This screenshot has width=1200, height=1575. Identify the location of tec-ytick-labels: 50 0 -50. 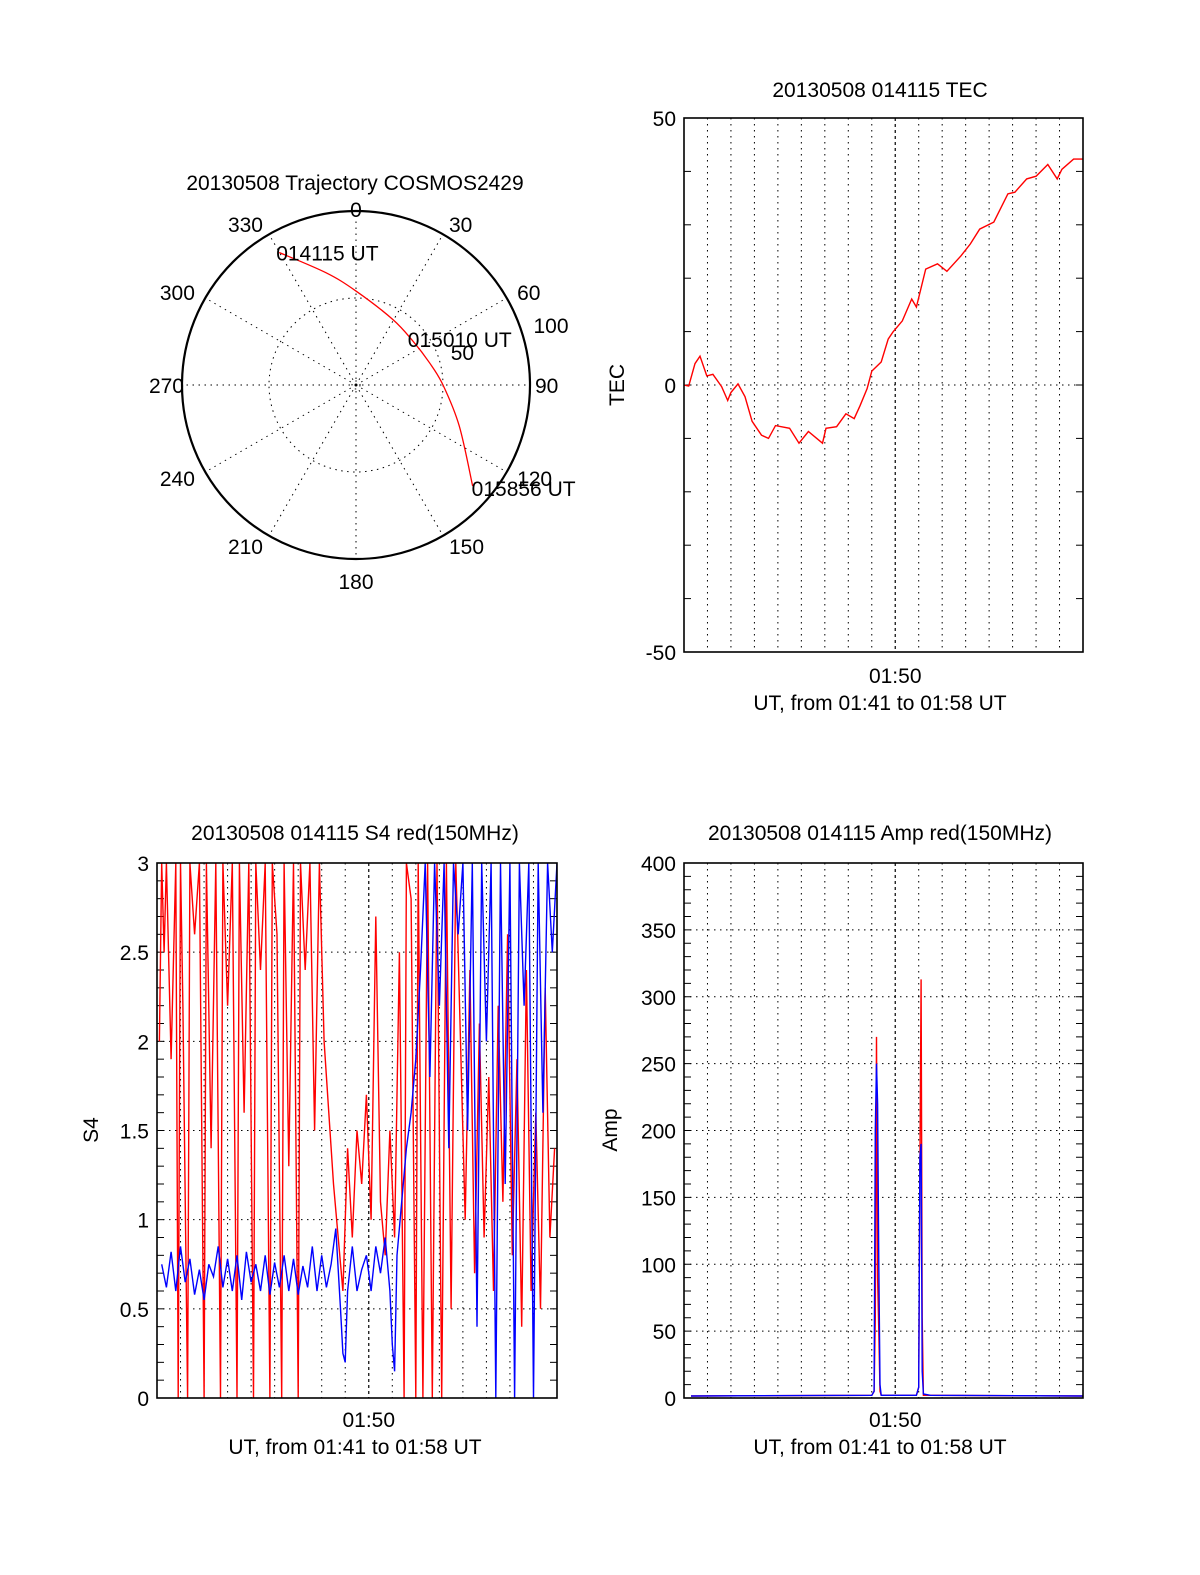
(661, 386).